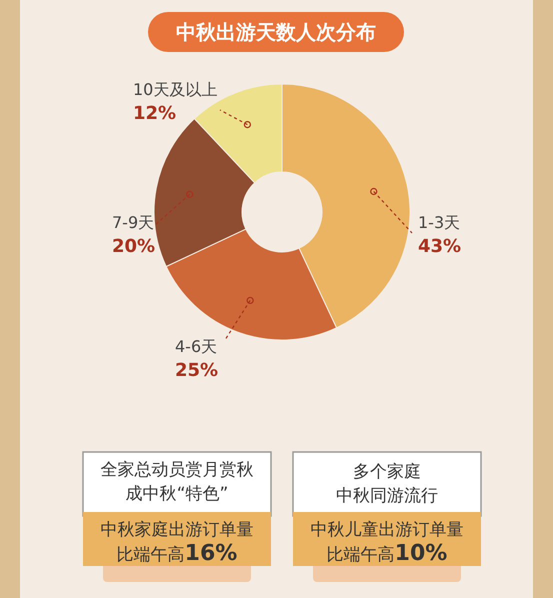 Image resolution: width=553 pixels, height=598 pixels. What do you see at coordinates (387, 472) in the screenshot?
I see `text: 多个家庭` at bounding box center [387, 472].